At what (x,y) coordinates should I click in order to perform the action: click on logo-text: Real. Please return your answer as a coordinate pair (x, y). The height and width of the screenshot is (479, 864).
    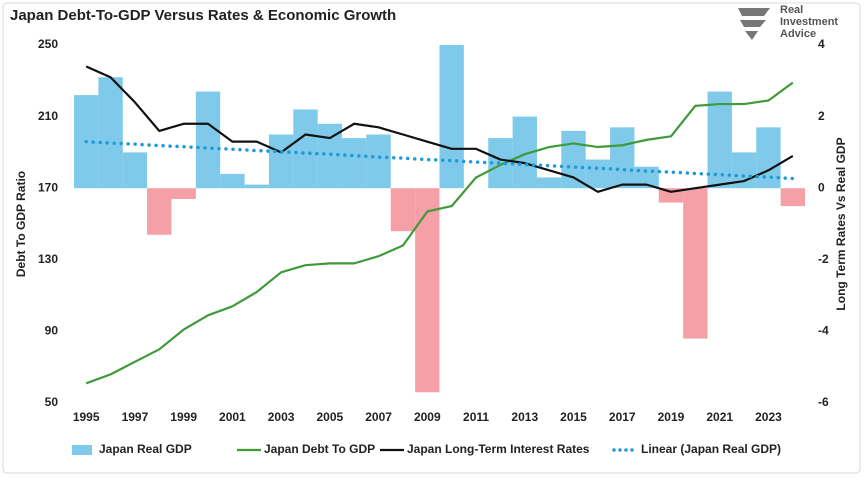
    Looking at the image, I should click on (791, 10).